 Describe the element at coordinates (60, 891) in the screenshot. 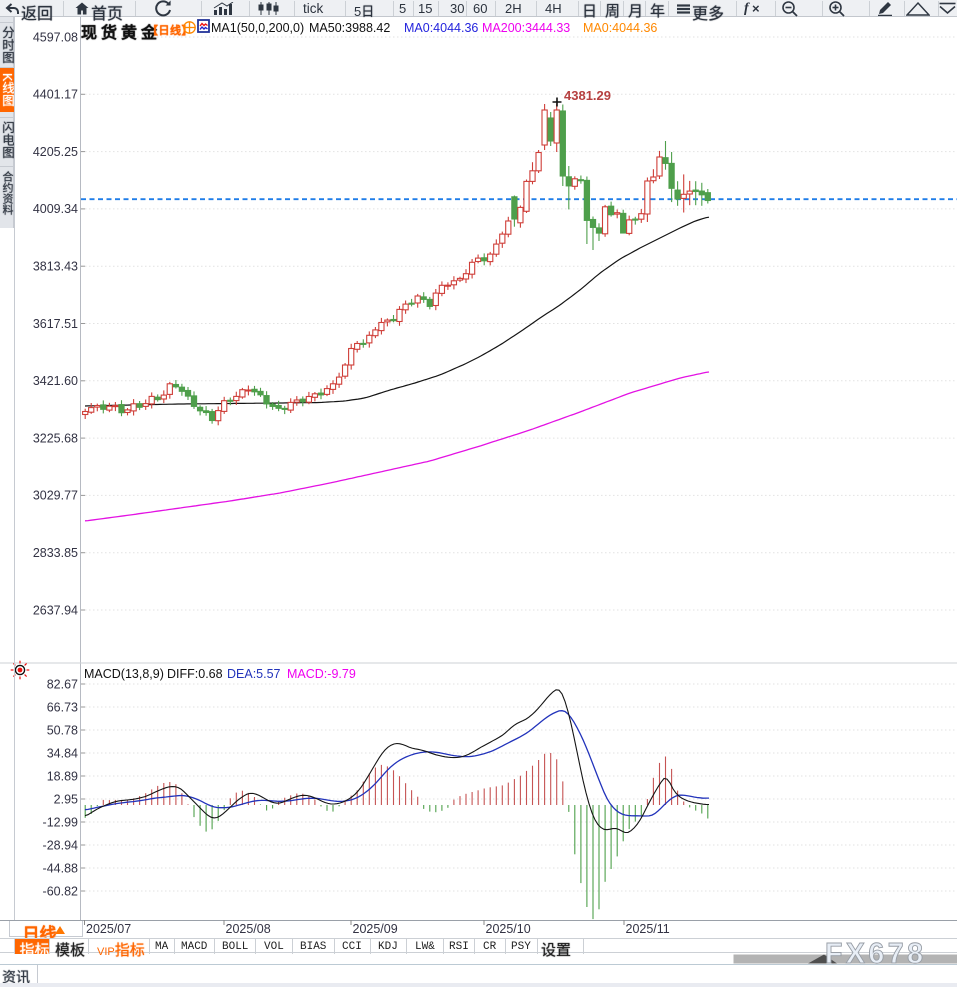

I see `svg-text: -60.82` at that location.